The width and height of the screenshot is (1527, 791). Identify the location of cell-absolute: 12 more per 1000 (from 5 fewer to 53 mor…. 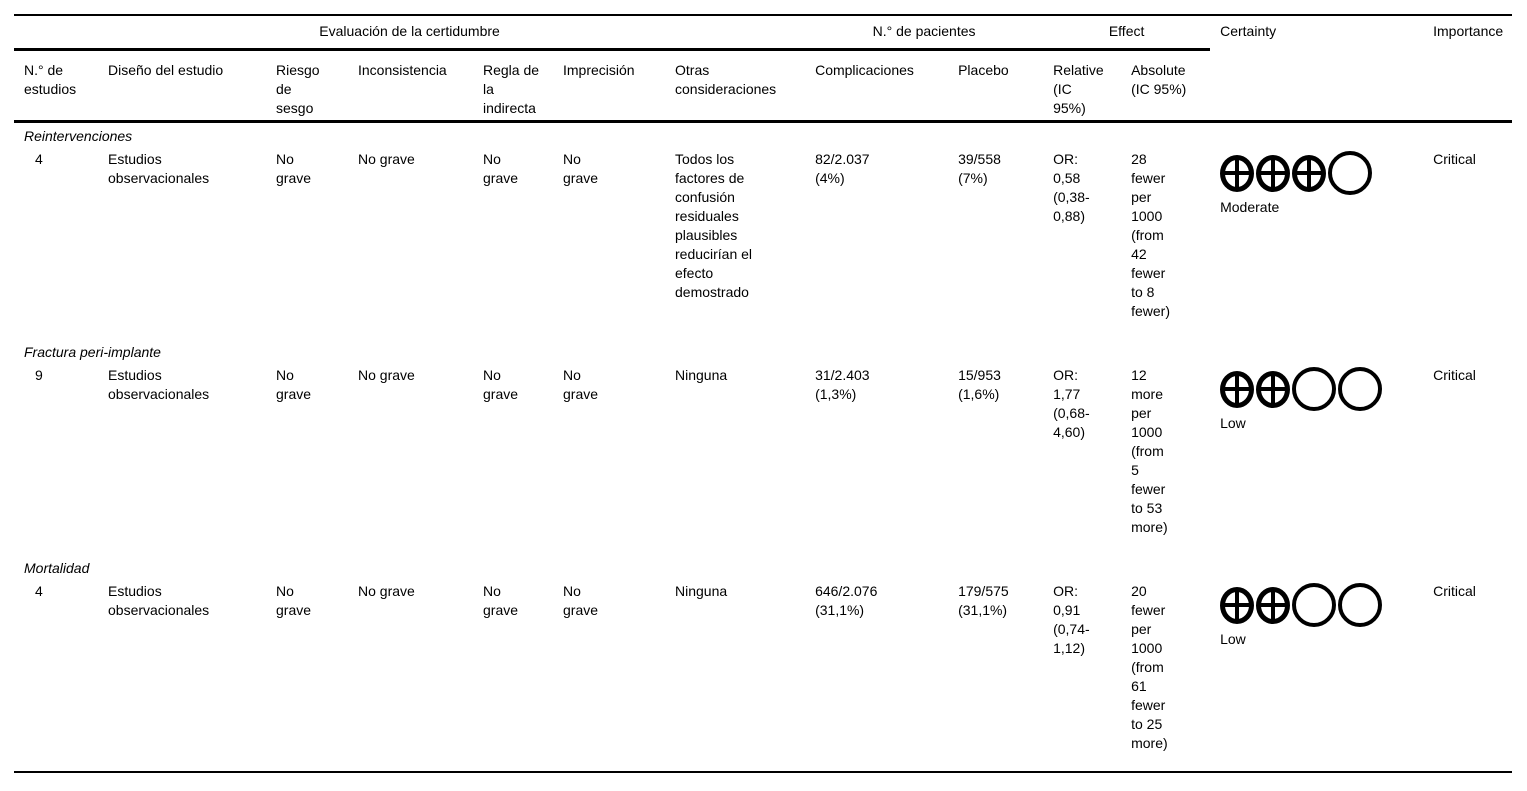
(1149, 451).